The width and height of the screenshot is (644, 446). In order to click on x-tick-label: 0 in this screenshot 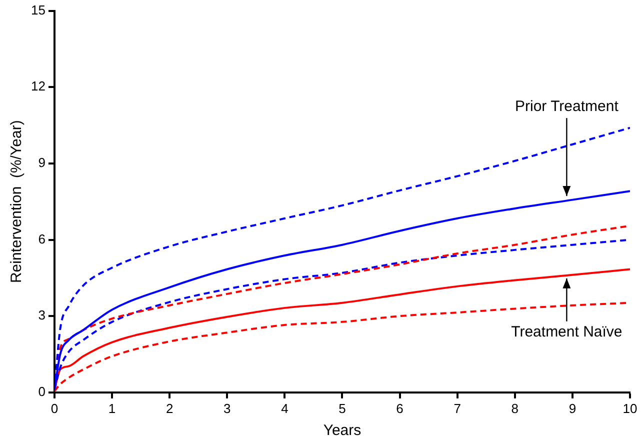, I will do `click(54, 408)`.